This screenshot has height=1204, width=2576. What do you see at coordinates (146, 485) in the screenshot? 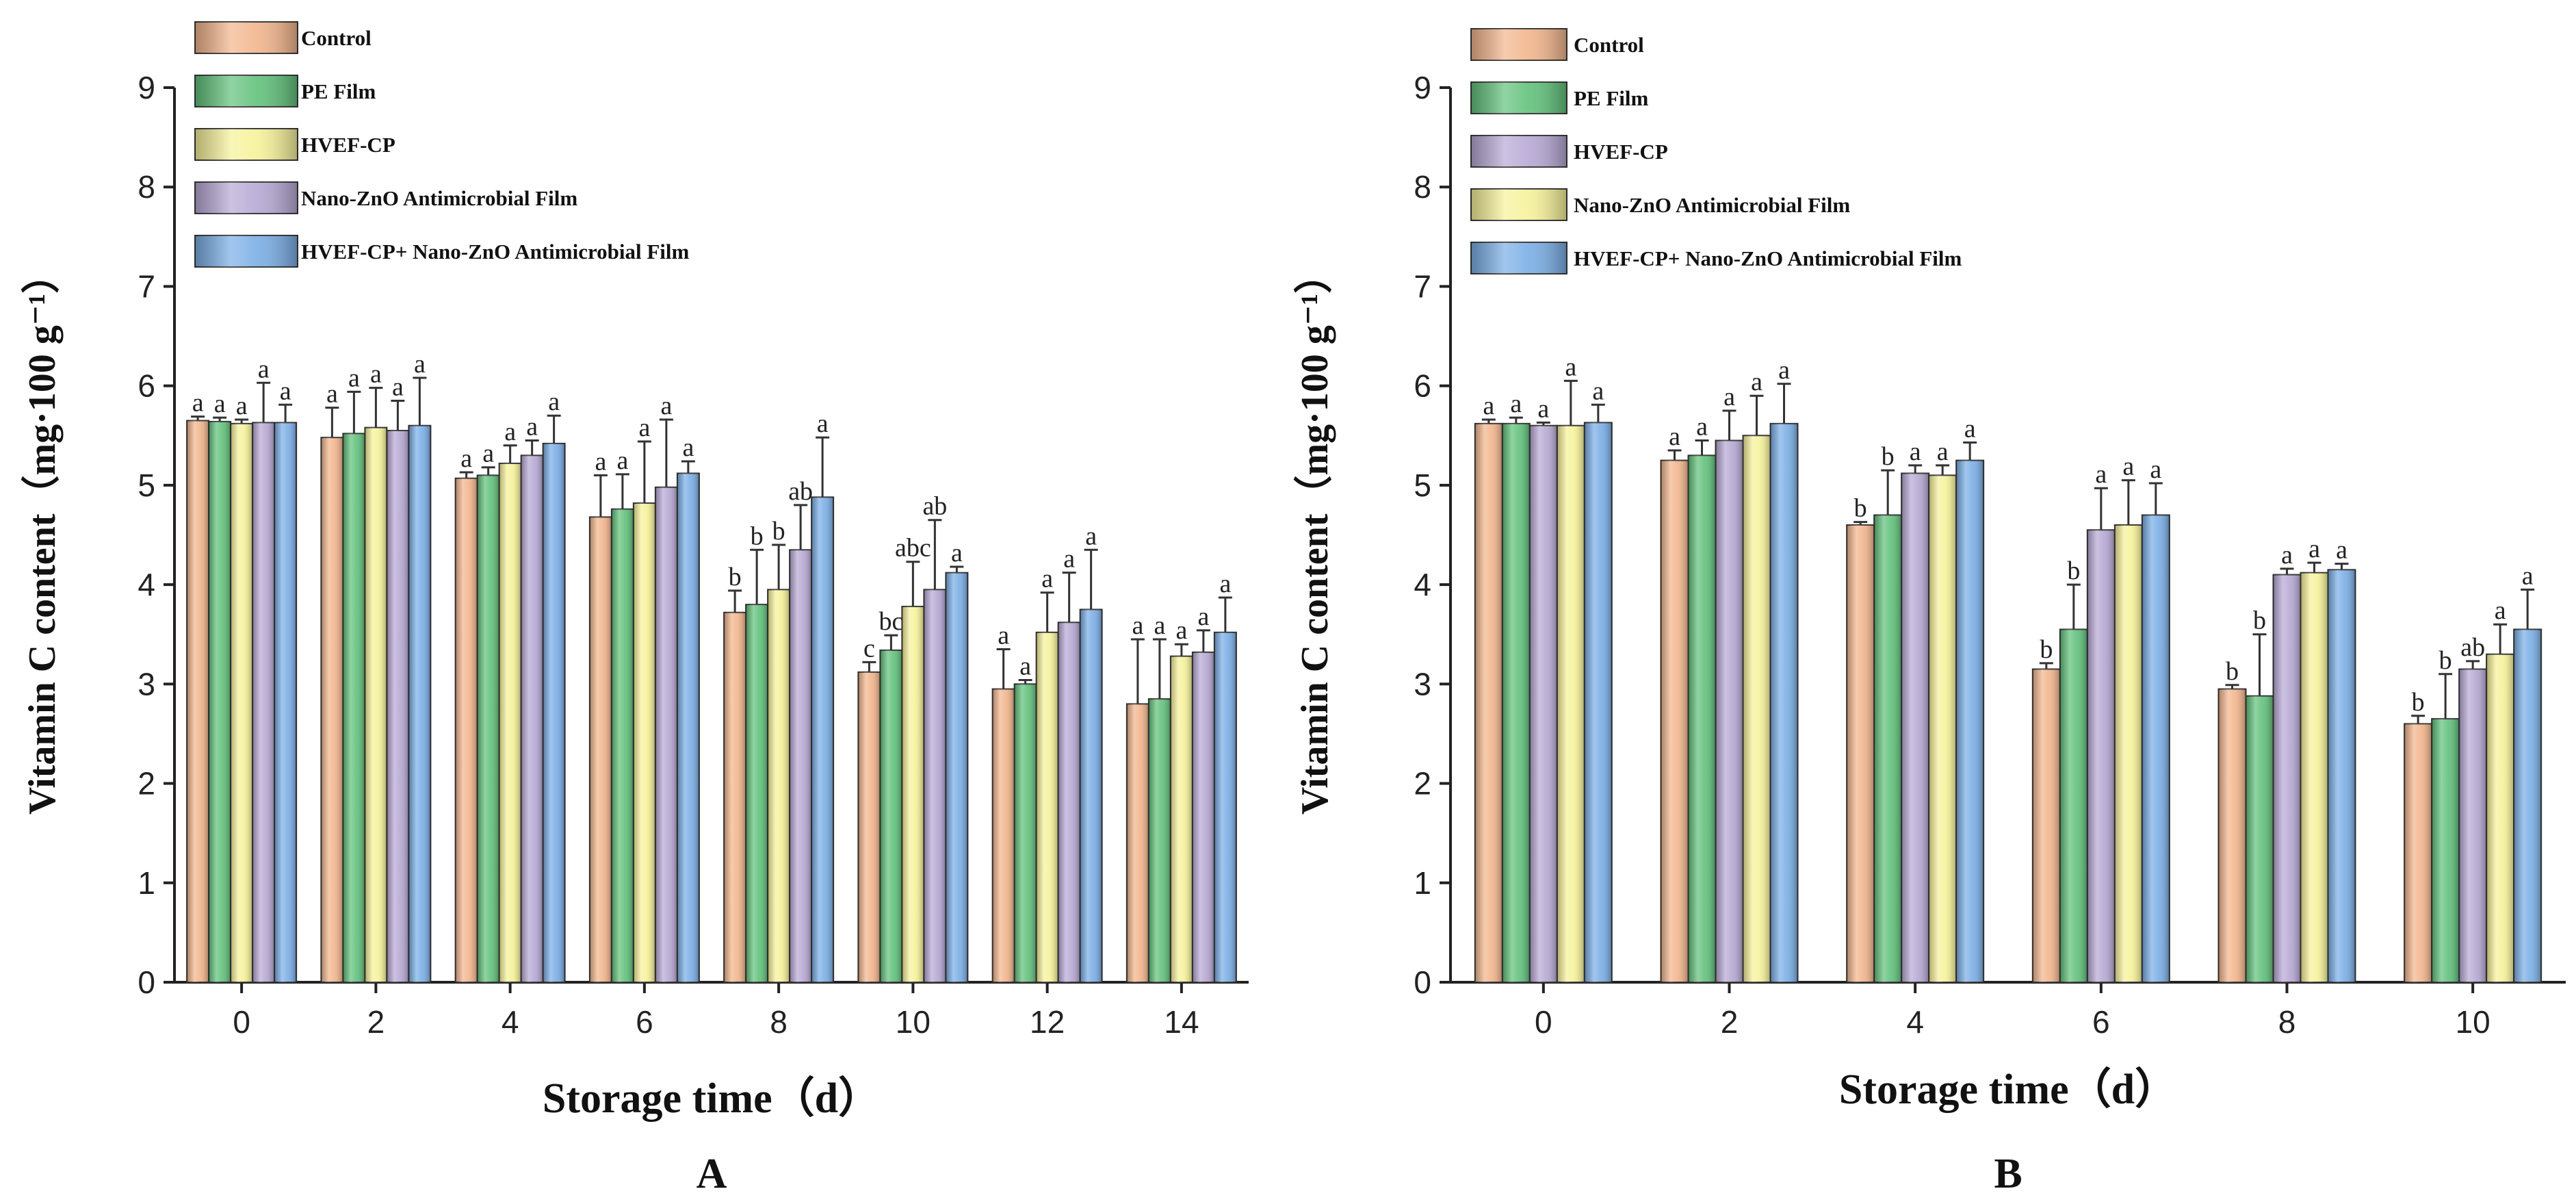
I see `y-tick-label: 5` at bounding box center [146, 485].